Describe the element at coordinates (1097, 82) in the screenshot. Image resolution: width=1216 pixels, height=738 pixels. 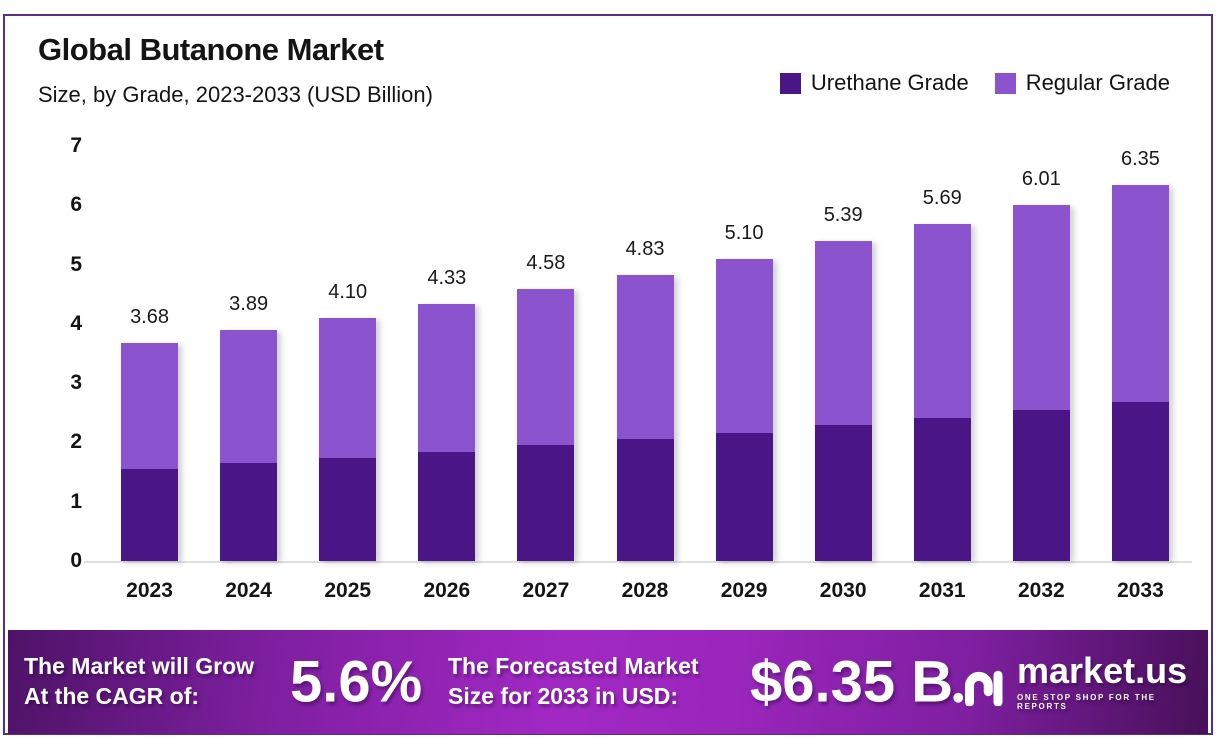
I see `legend-label: Regular Grade` at that location.